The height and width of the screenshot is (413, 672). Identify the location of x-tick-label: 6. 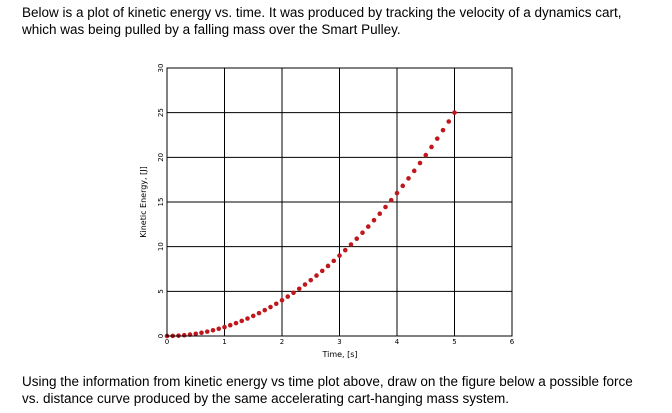
(512, 342).